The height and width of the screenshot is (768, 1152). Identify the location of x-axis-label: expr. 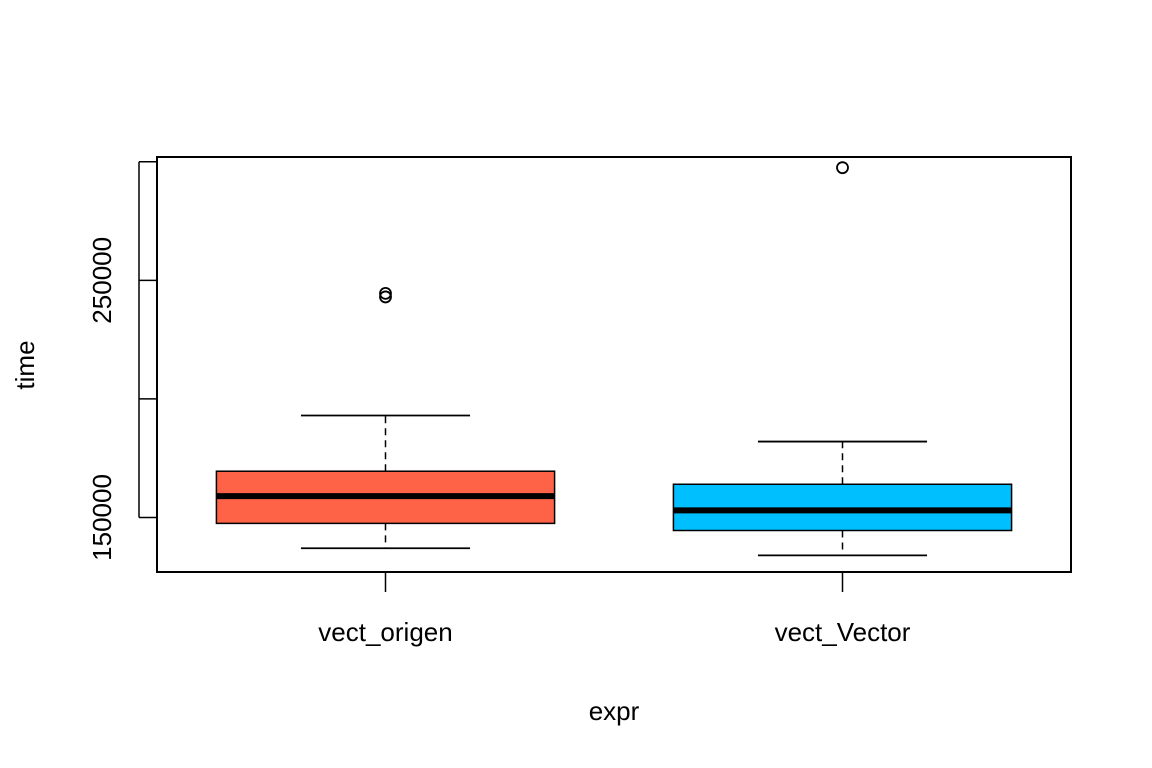
(614, 711).